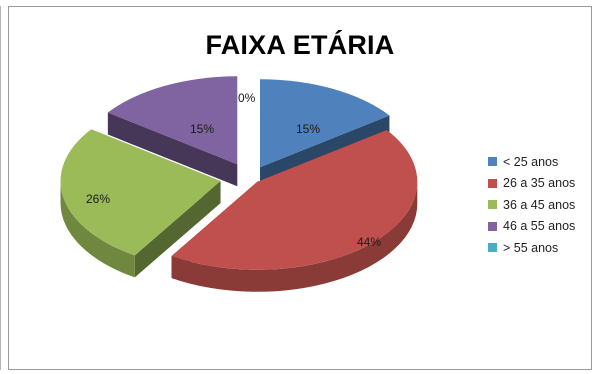  Describe the element at coordinates (539, 226) in the screenshot. I see `legend-label-3: 46 a 55 anos` at that location.